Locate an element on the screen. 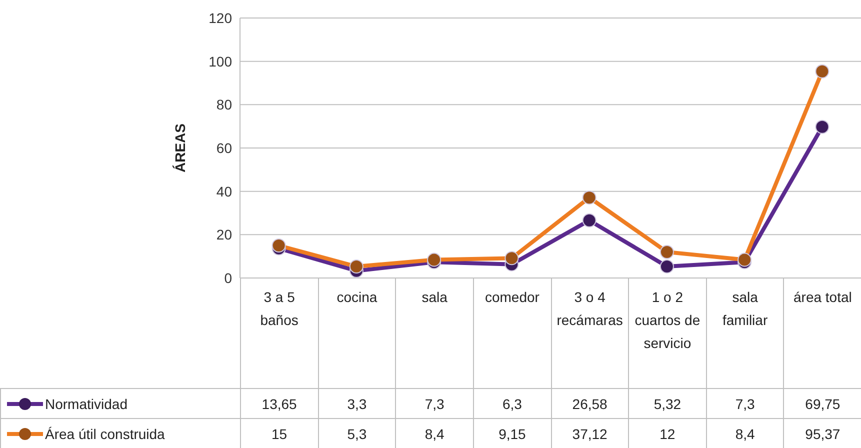 The width and height of the screenshot is (861, 448). x-tick-label: sala is located at coordinates (435, 297).